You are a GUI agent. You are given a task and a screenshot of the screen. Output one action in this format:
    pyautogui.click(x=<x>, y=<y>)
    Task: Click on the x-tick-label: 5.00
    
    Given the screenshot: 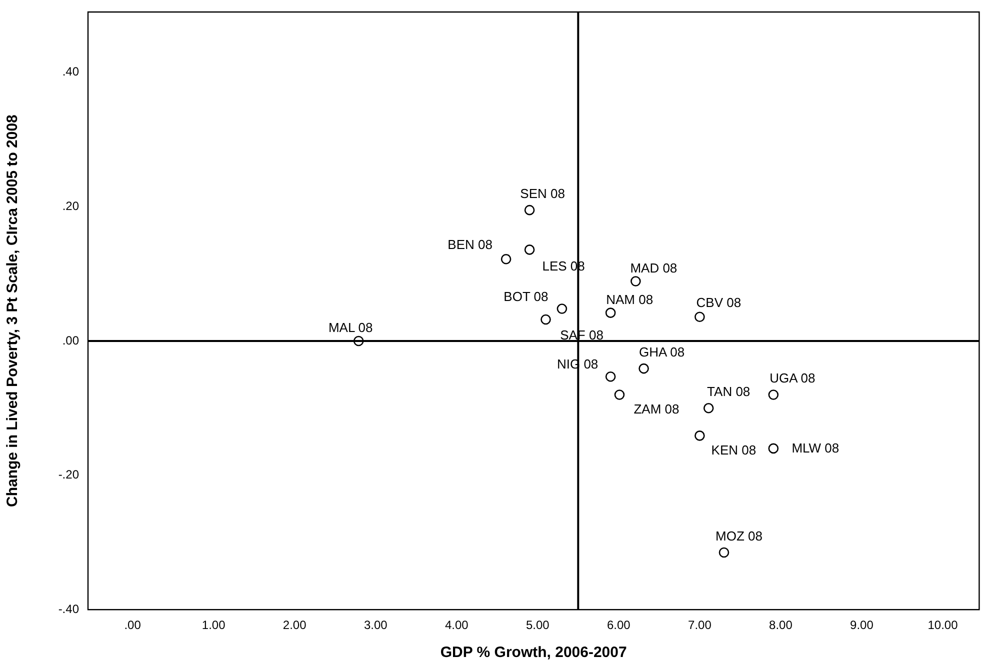 What is the action you would take?
    pyautogui.click(x=538, y=625)
    